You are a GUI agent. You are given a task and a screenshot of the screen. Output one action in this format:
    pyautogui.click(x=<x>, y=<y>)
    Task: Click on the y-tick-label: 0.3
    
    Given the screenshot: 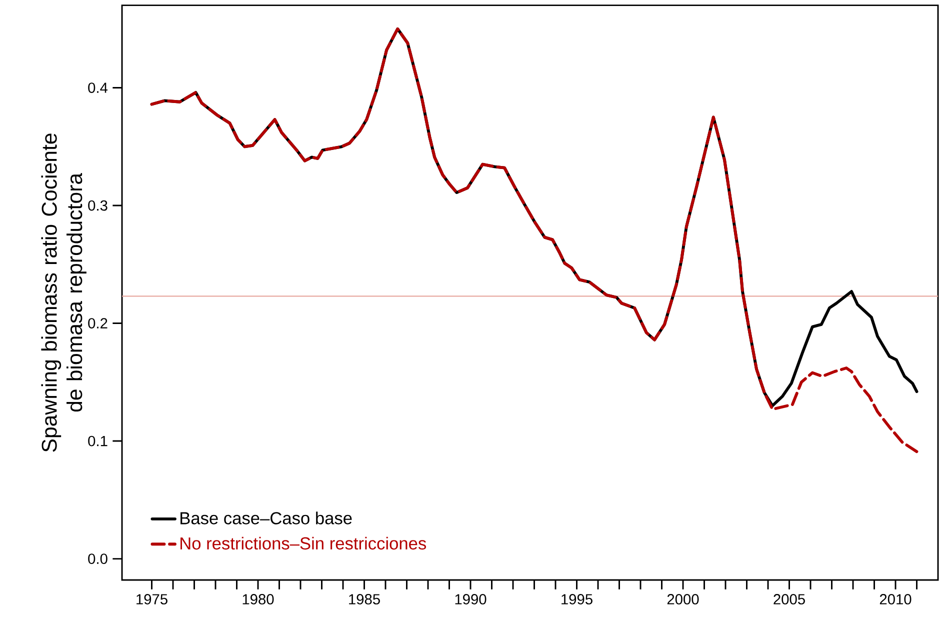 What is the action you would take?
    pyautogui.click(x=98, y=205)
    